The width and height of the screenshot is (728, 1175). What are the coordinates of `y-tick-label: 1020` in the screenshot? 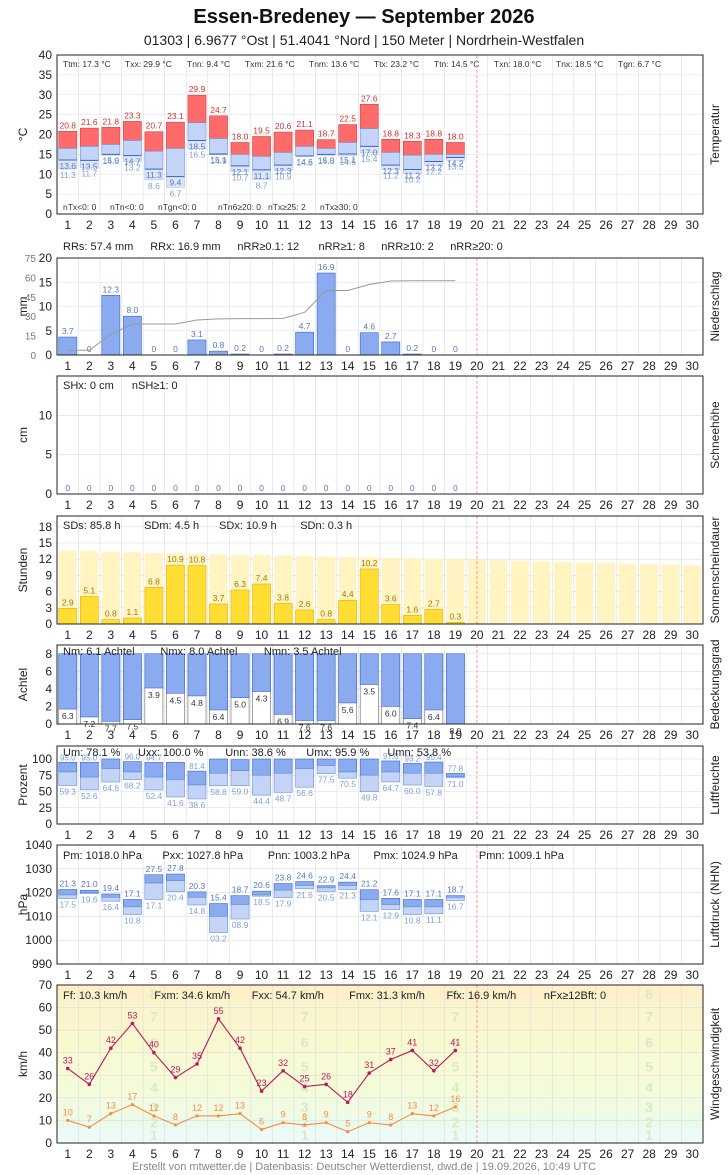 It's located at (38, 893).